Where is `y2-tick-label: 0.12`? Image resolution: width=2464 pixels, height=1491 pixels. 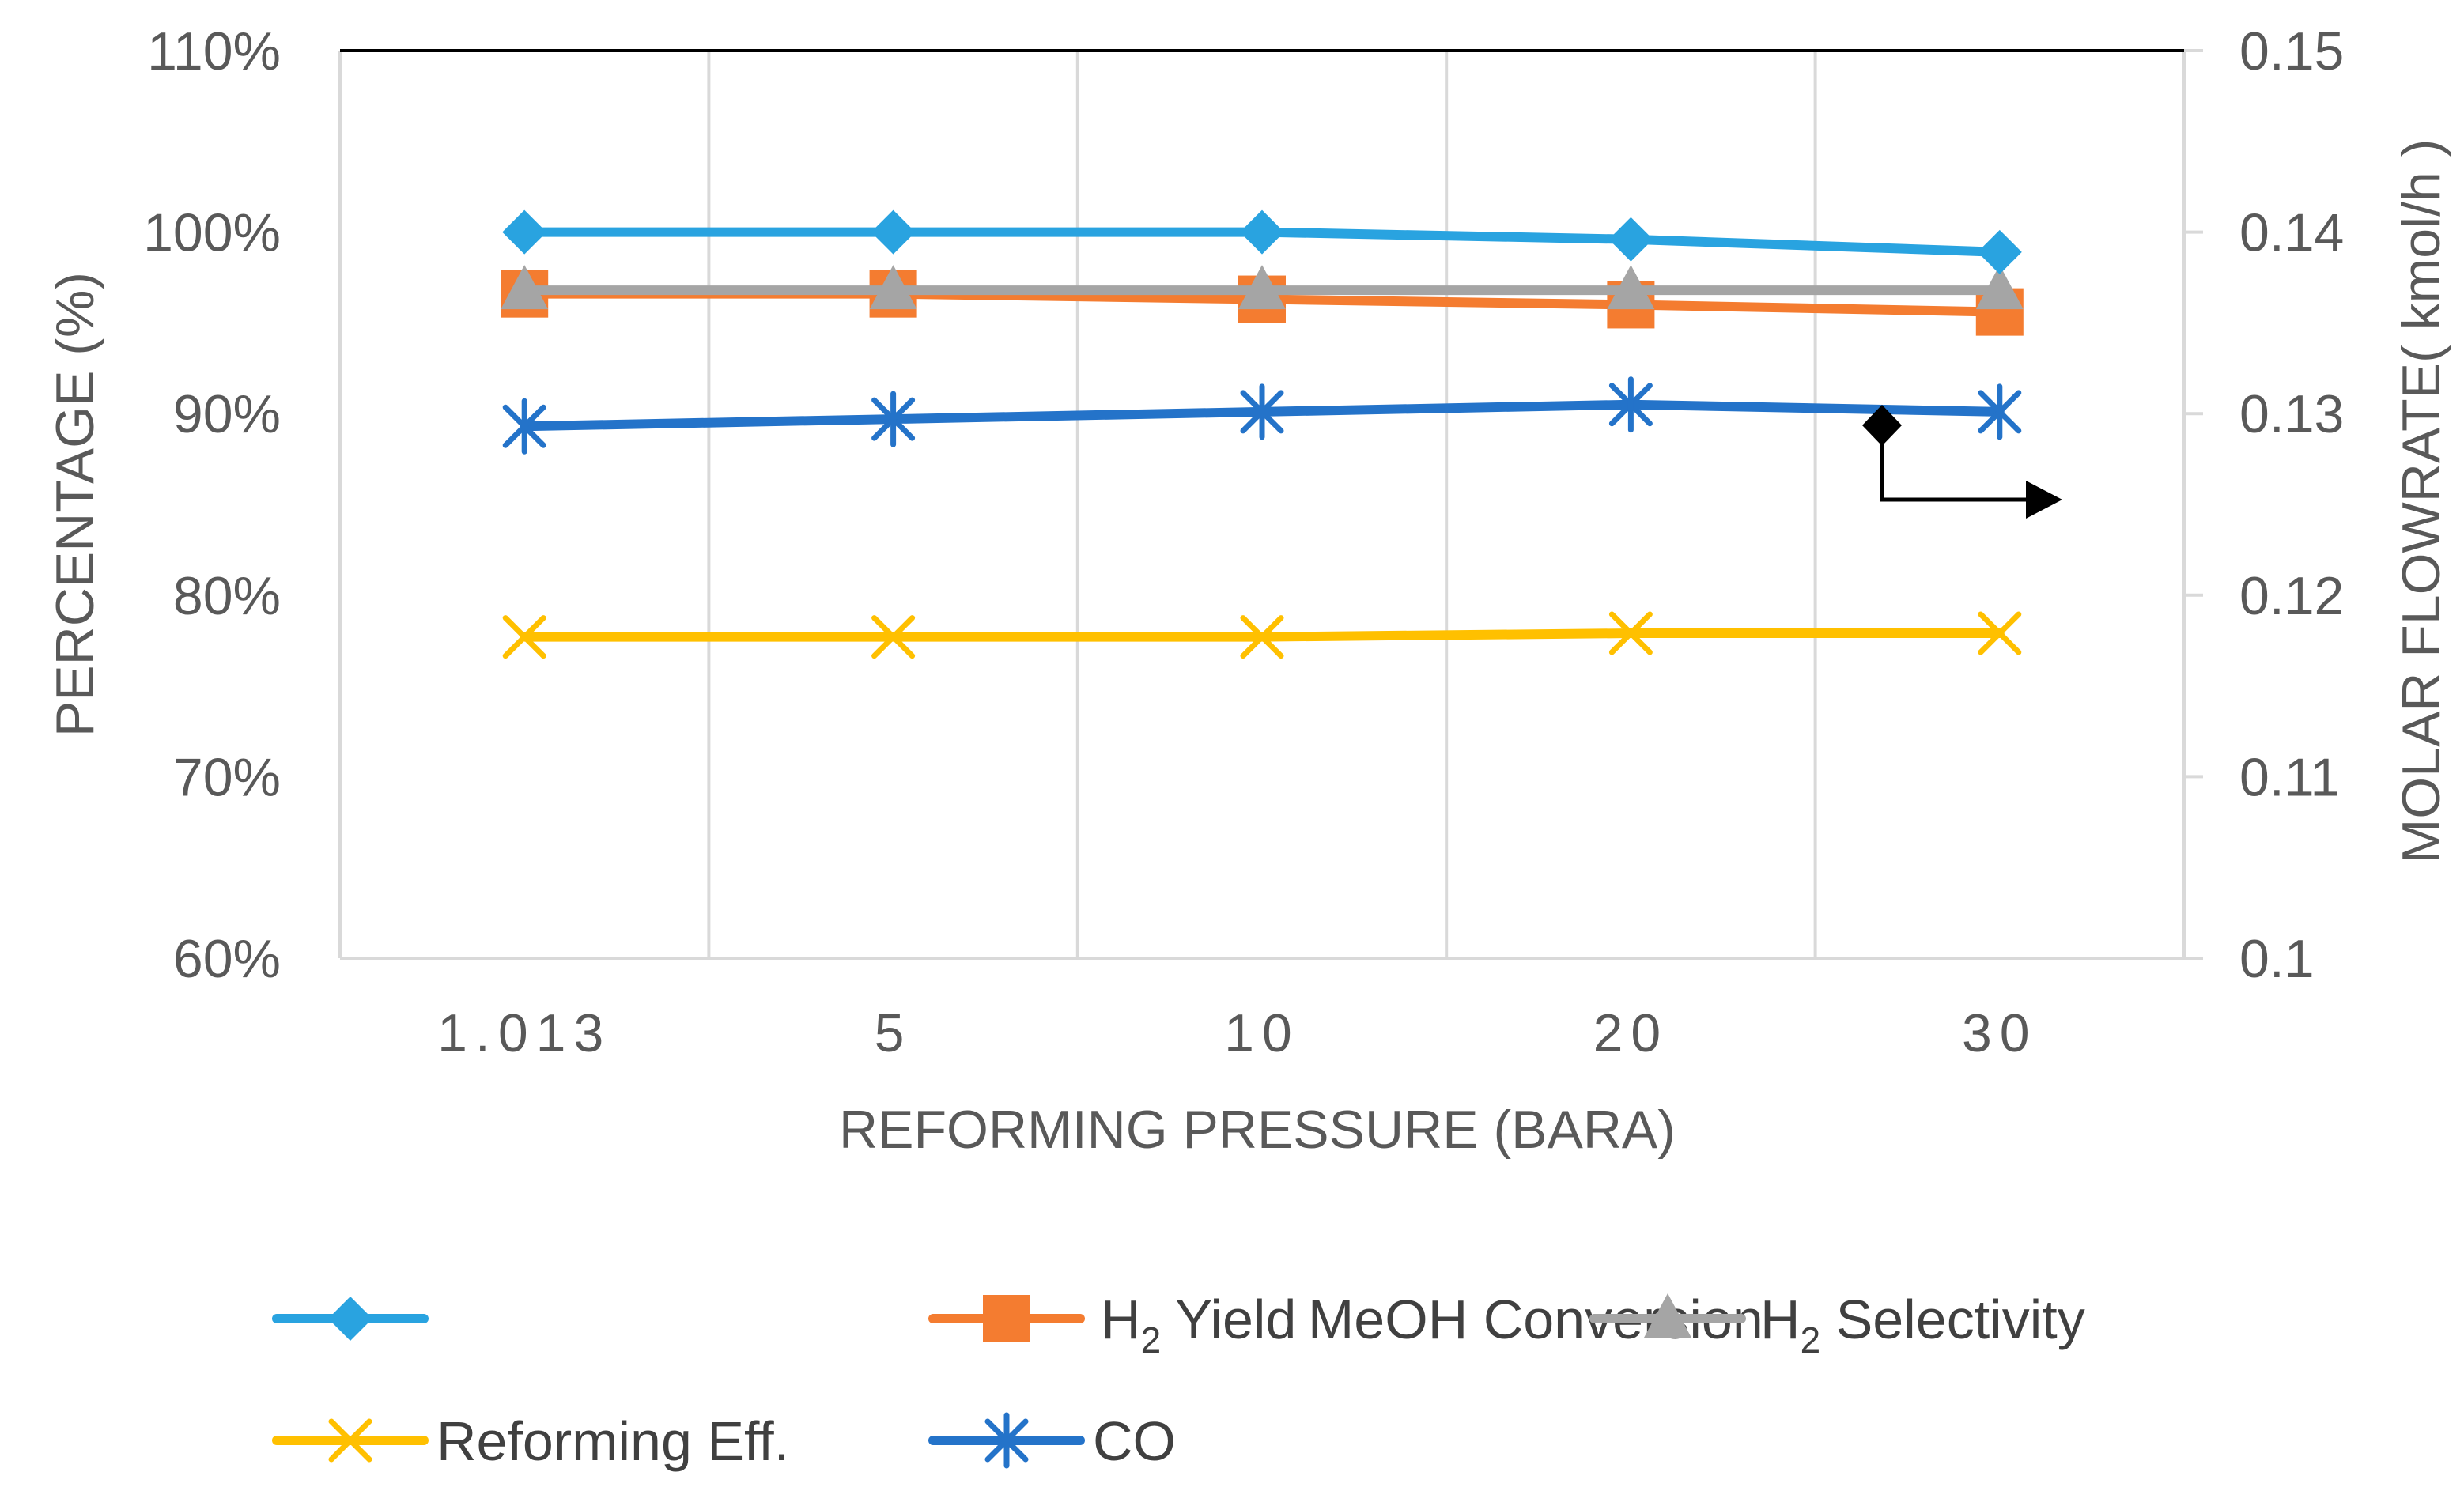 y2-tick-label: 0.12 is located at coordinates (2291, 596).